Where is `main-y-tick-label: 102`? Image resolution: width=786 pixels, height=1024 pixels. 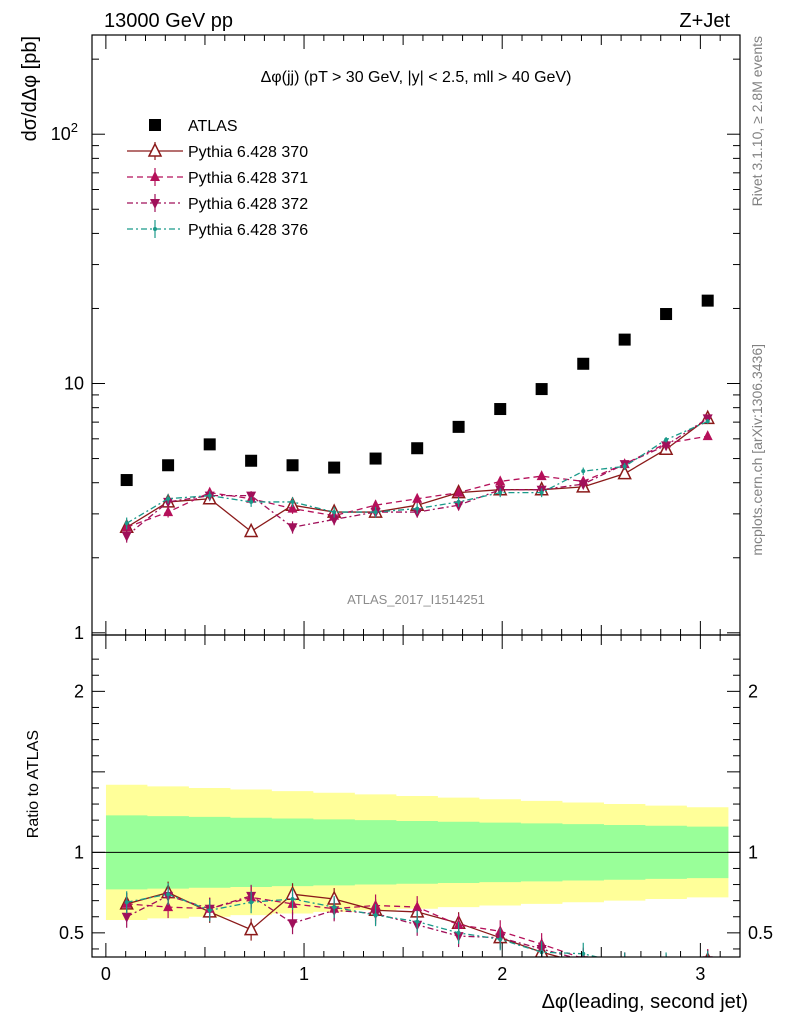
main-y-tick-label: 102 is located at coordinates (64, 132).